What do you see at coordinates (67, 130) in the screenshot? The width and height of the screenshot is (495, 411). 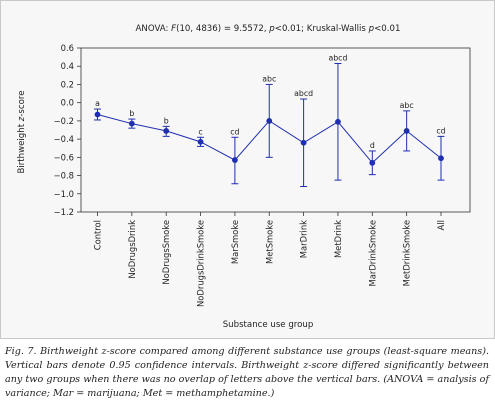 I see `y-axis: 0.6 0.4 0.2 0.0 −0.2 −0.4 −0.6 −0.8 −1.0 −1.2` at bounding box center [67, 130].